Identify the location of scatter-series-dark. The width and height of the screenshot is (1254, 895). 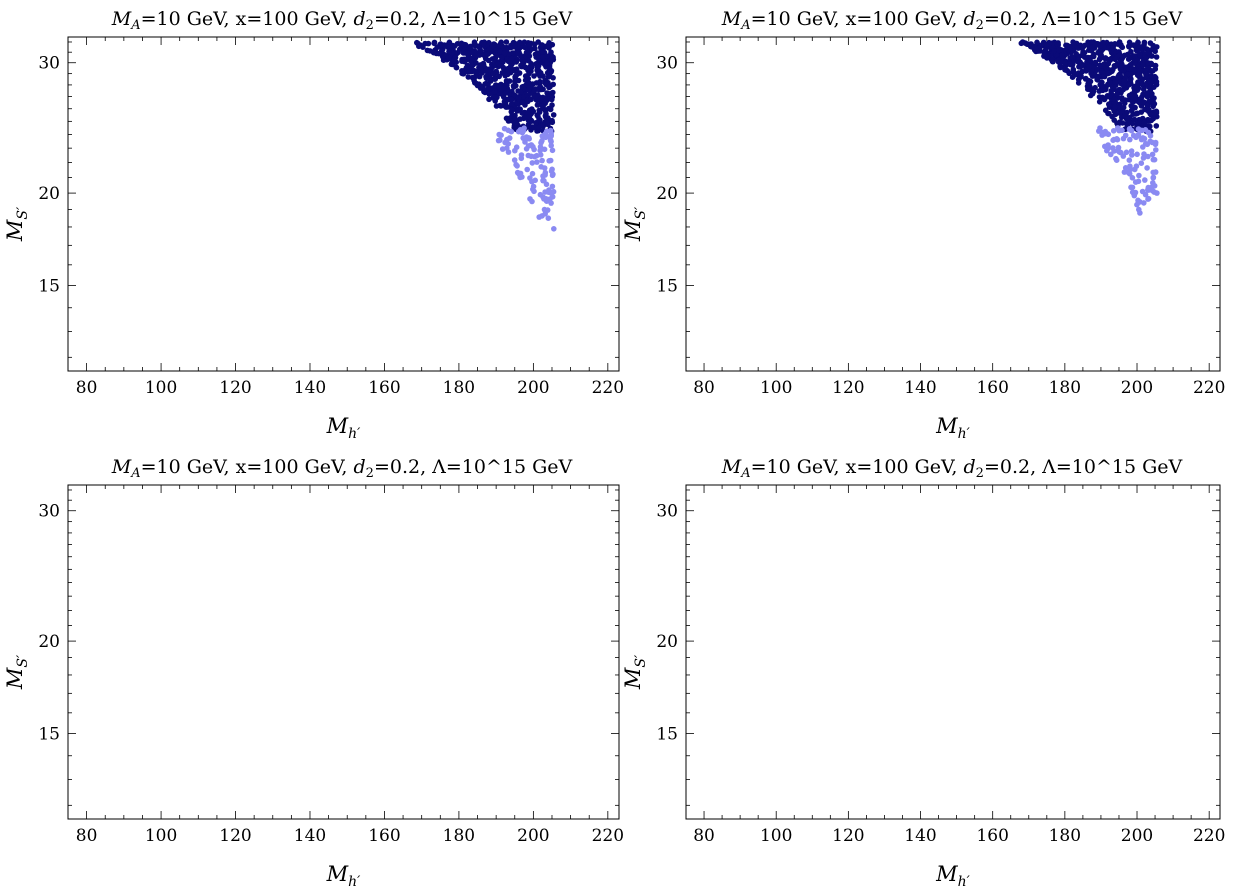
(1089, 87).